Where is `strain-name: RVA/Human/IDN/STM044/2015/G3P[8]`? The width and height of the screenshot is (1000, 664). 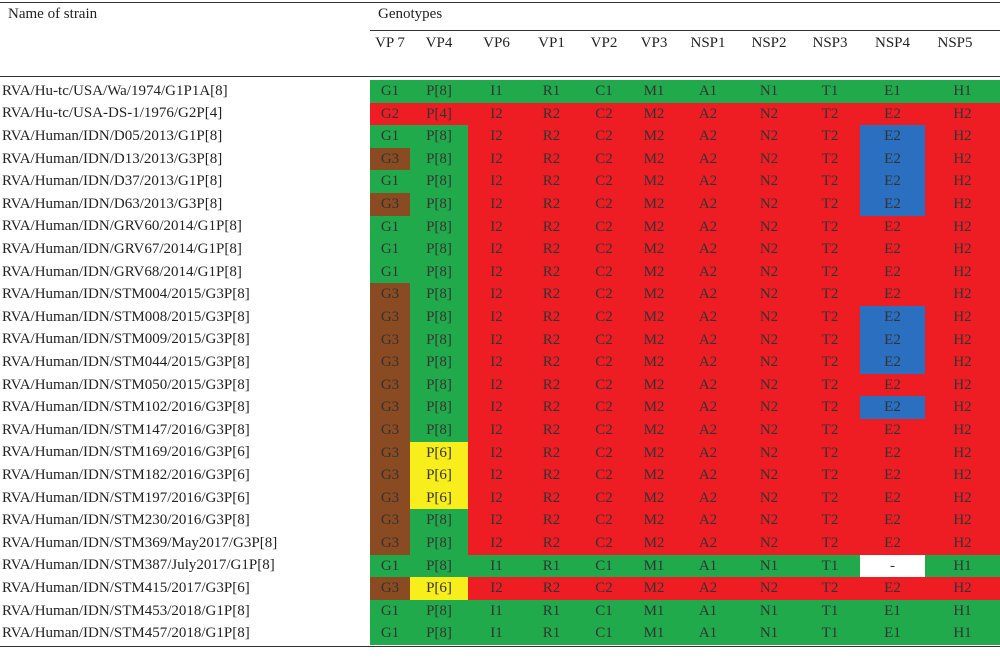
strain-name: RVA/Human/IDN/STM044/2015/G3P[8] is located at coordinates (126, 361).